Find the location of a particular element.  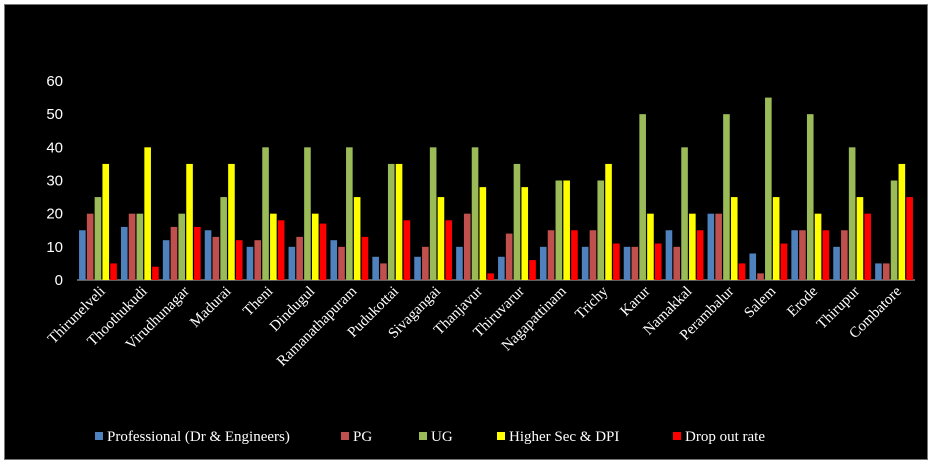

x-tick-label: Salem is located at coordinates (760, 302).